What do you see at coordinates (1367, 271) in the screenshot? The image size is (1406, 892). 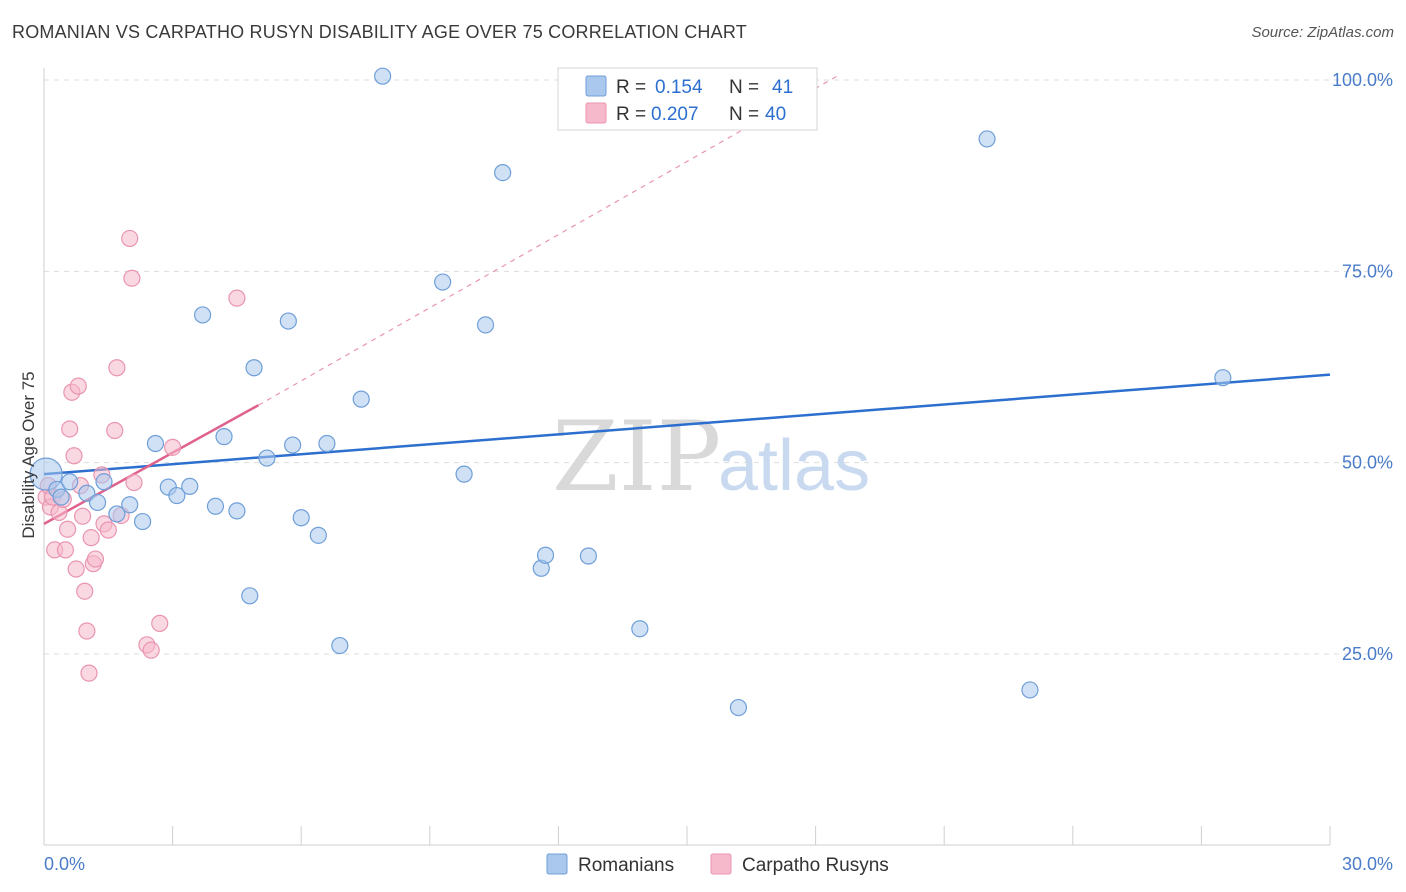 I see `y-tick-label-75: 75.0%` at bounding box center [1367, 271].